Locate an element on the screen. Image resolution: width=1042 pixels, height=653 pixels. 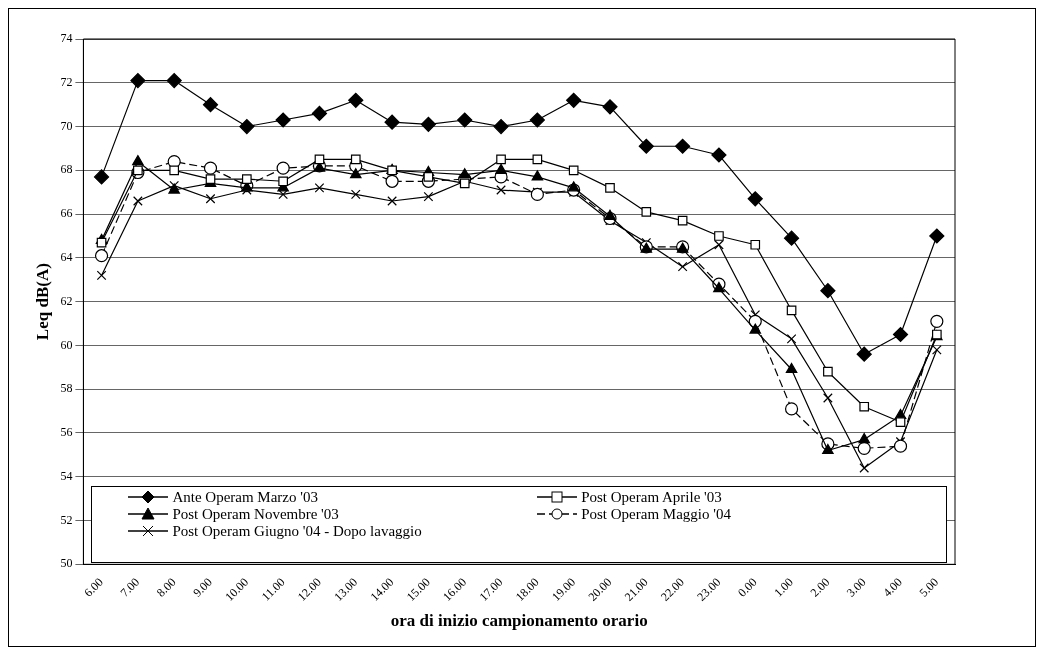
x-tick-label: 9.00 is located at coordinates (202, 587).